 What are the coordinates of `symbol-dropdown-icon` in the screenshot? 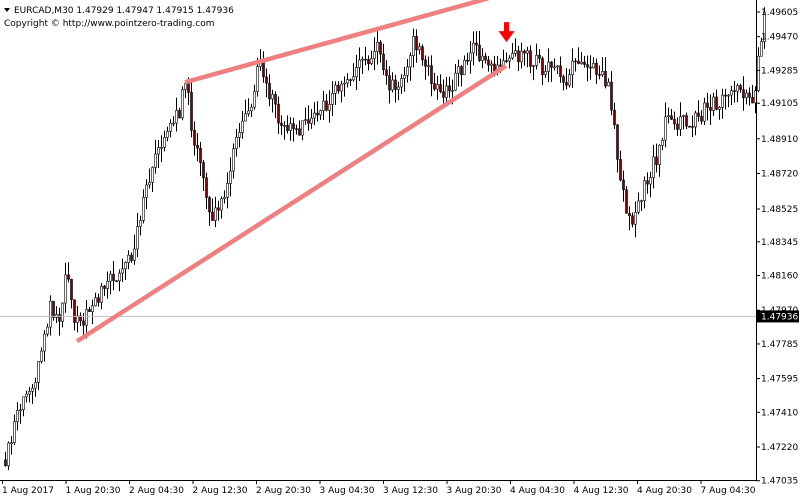 It's located at (7, 10).